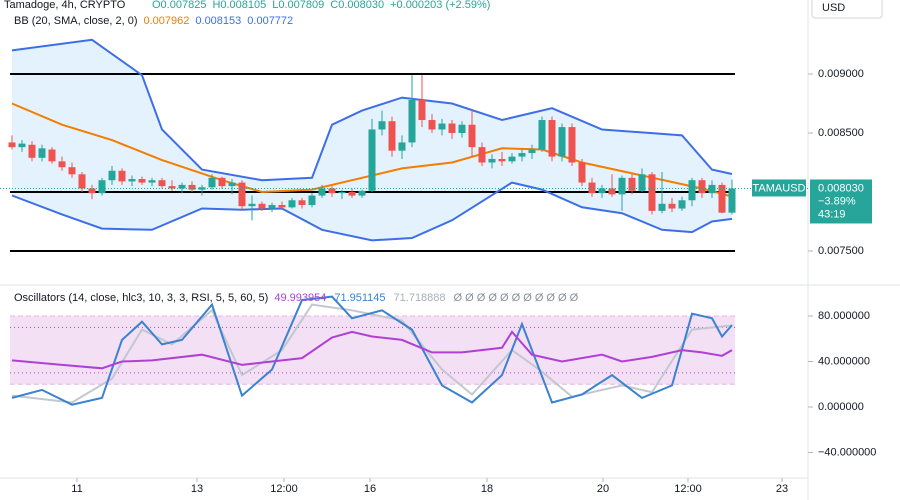 Image resolution: width=900 pixels, height=500 pixels. I want to click on ohlc-value: O0.007825, so click(179, 5).